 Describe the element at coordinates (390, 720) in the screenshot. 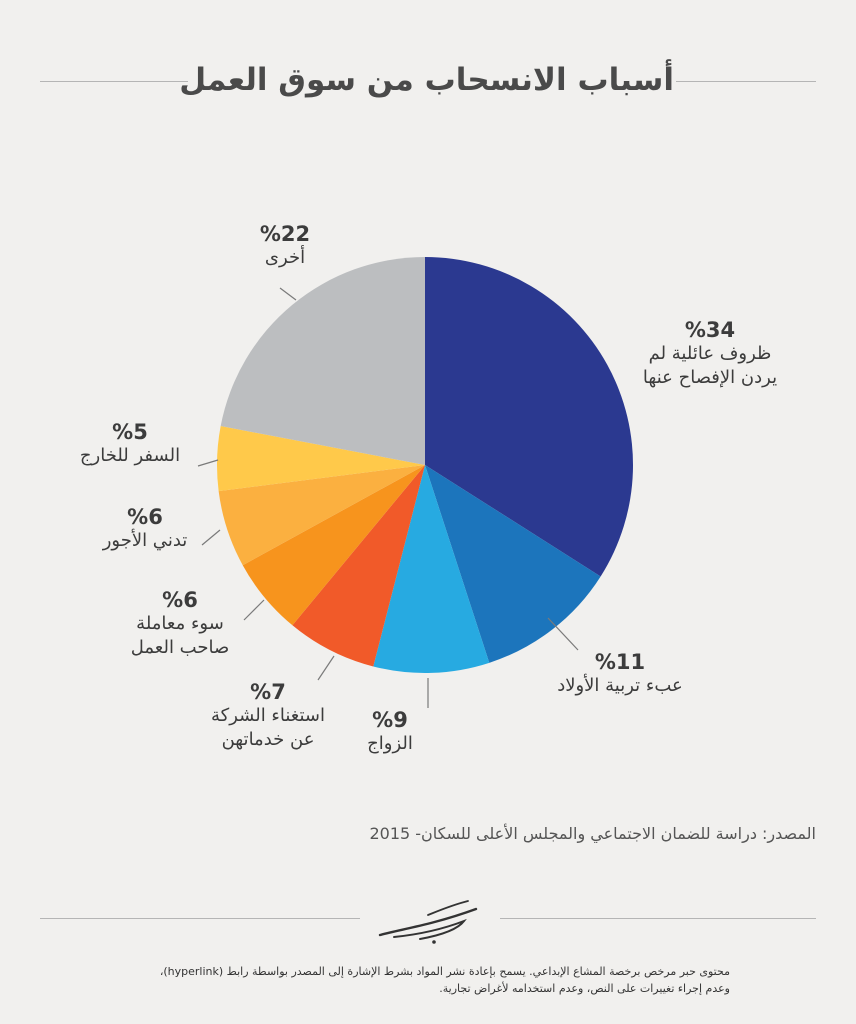

I see `slice-percent-label: %9` at that location.